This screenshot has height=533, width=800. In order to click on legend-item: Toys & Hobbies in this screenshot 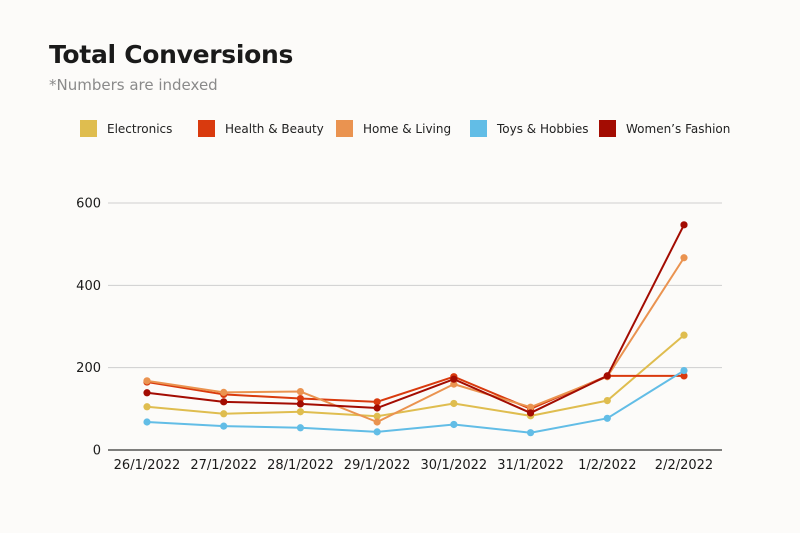, I will do `click(529, 128)`.